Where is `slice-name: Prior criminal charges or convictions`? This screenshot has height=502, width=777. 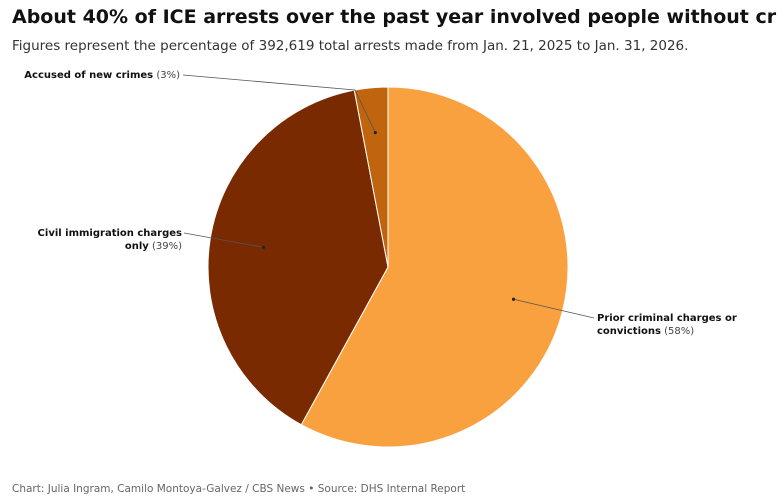 slice-name: Prior criminal charges or convictions is located at coordinates (667, 325).